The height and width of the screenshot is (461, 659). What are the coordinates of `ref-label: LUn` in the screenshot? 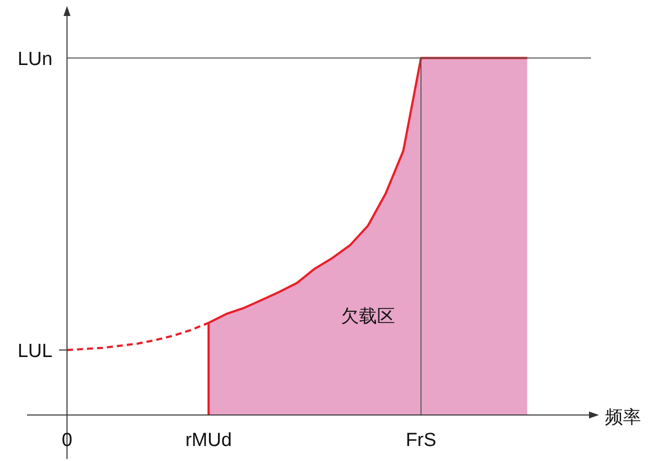 It's located at (35, 59).